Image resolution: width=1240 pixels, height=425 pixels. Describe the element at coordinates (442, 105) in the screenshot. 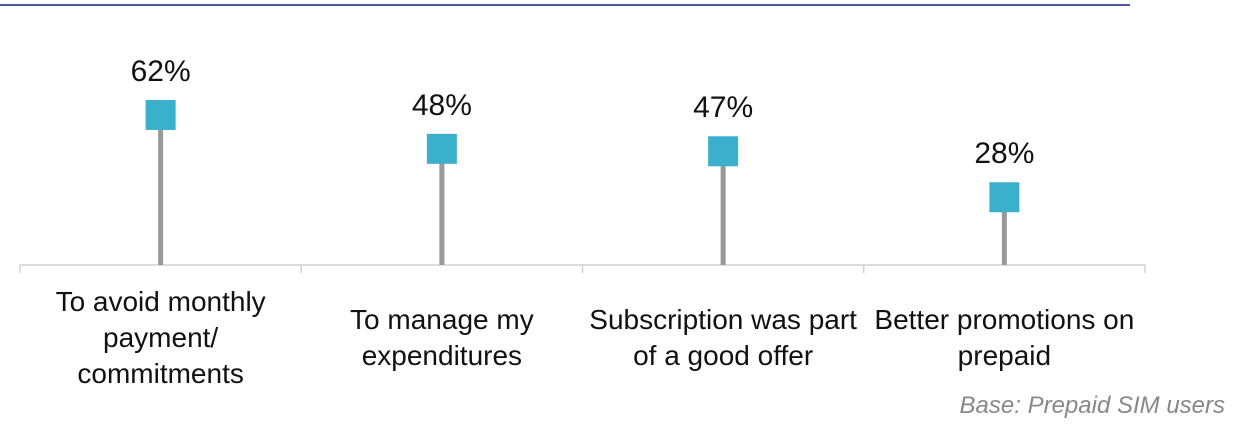

I see `value-label: 48%` at that location.